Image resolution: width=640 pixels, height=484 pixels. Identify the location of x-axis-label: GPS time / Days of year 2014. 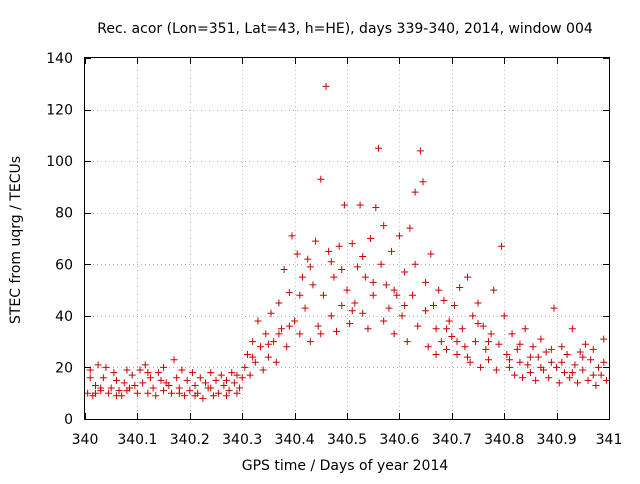
(345, 466).